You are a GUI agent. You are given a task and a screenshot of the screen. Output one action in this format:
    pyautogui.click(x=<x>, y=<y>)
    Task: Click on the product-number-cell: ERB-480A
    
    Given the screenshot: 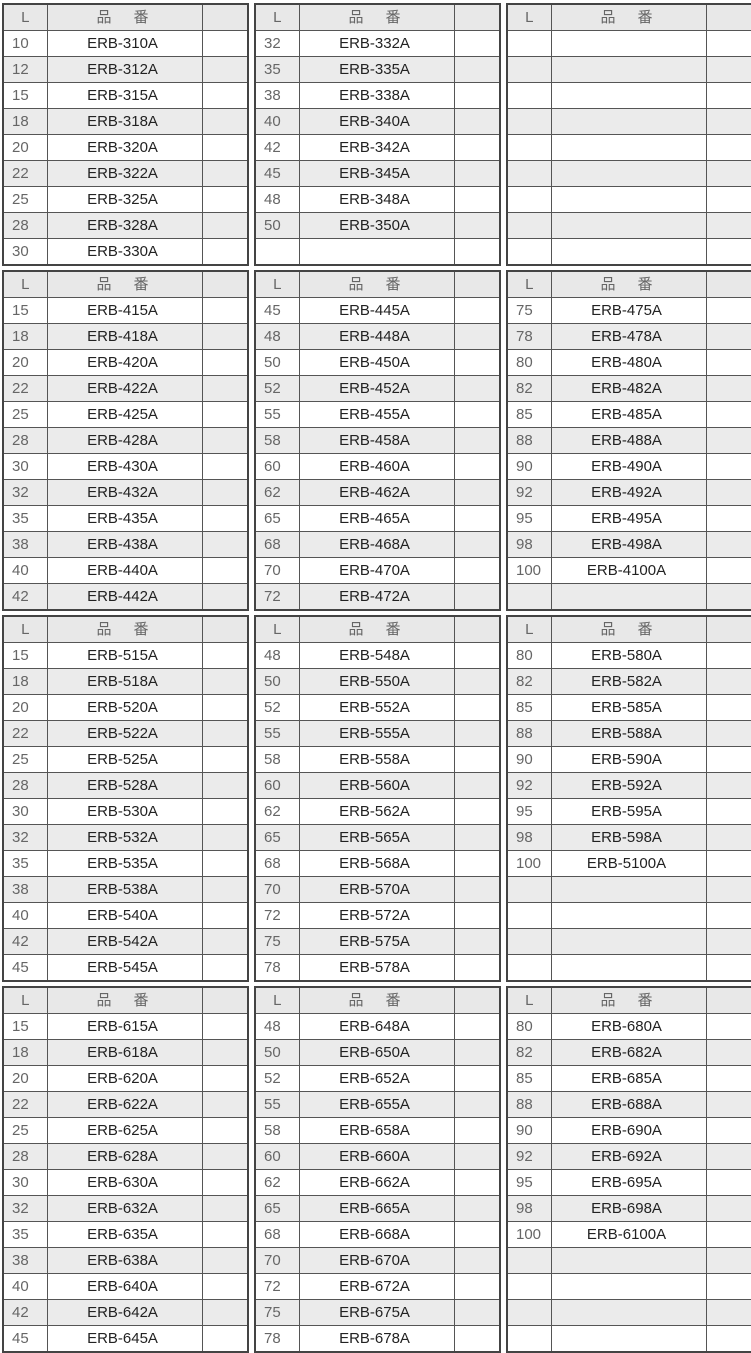 What is the action you would take?
    pyautogui.click(x=628, y=362)
    